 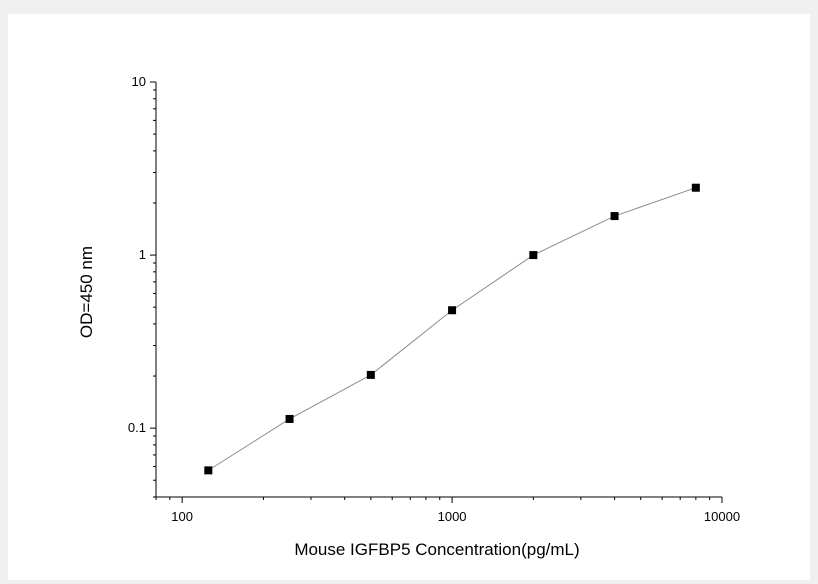 What do you see at coordinates (182, 516) in the screenshot?
I see `x-tick-label: 100` at bounding box center [182, 516].